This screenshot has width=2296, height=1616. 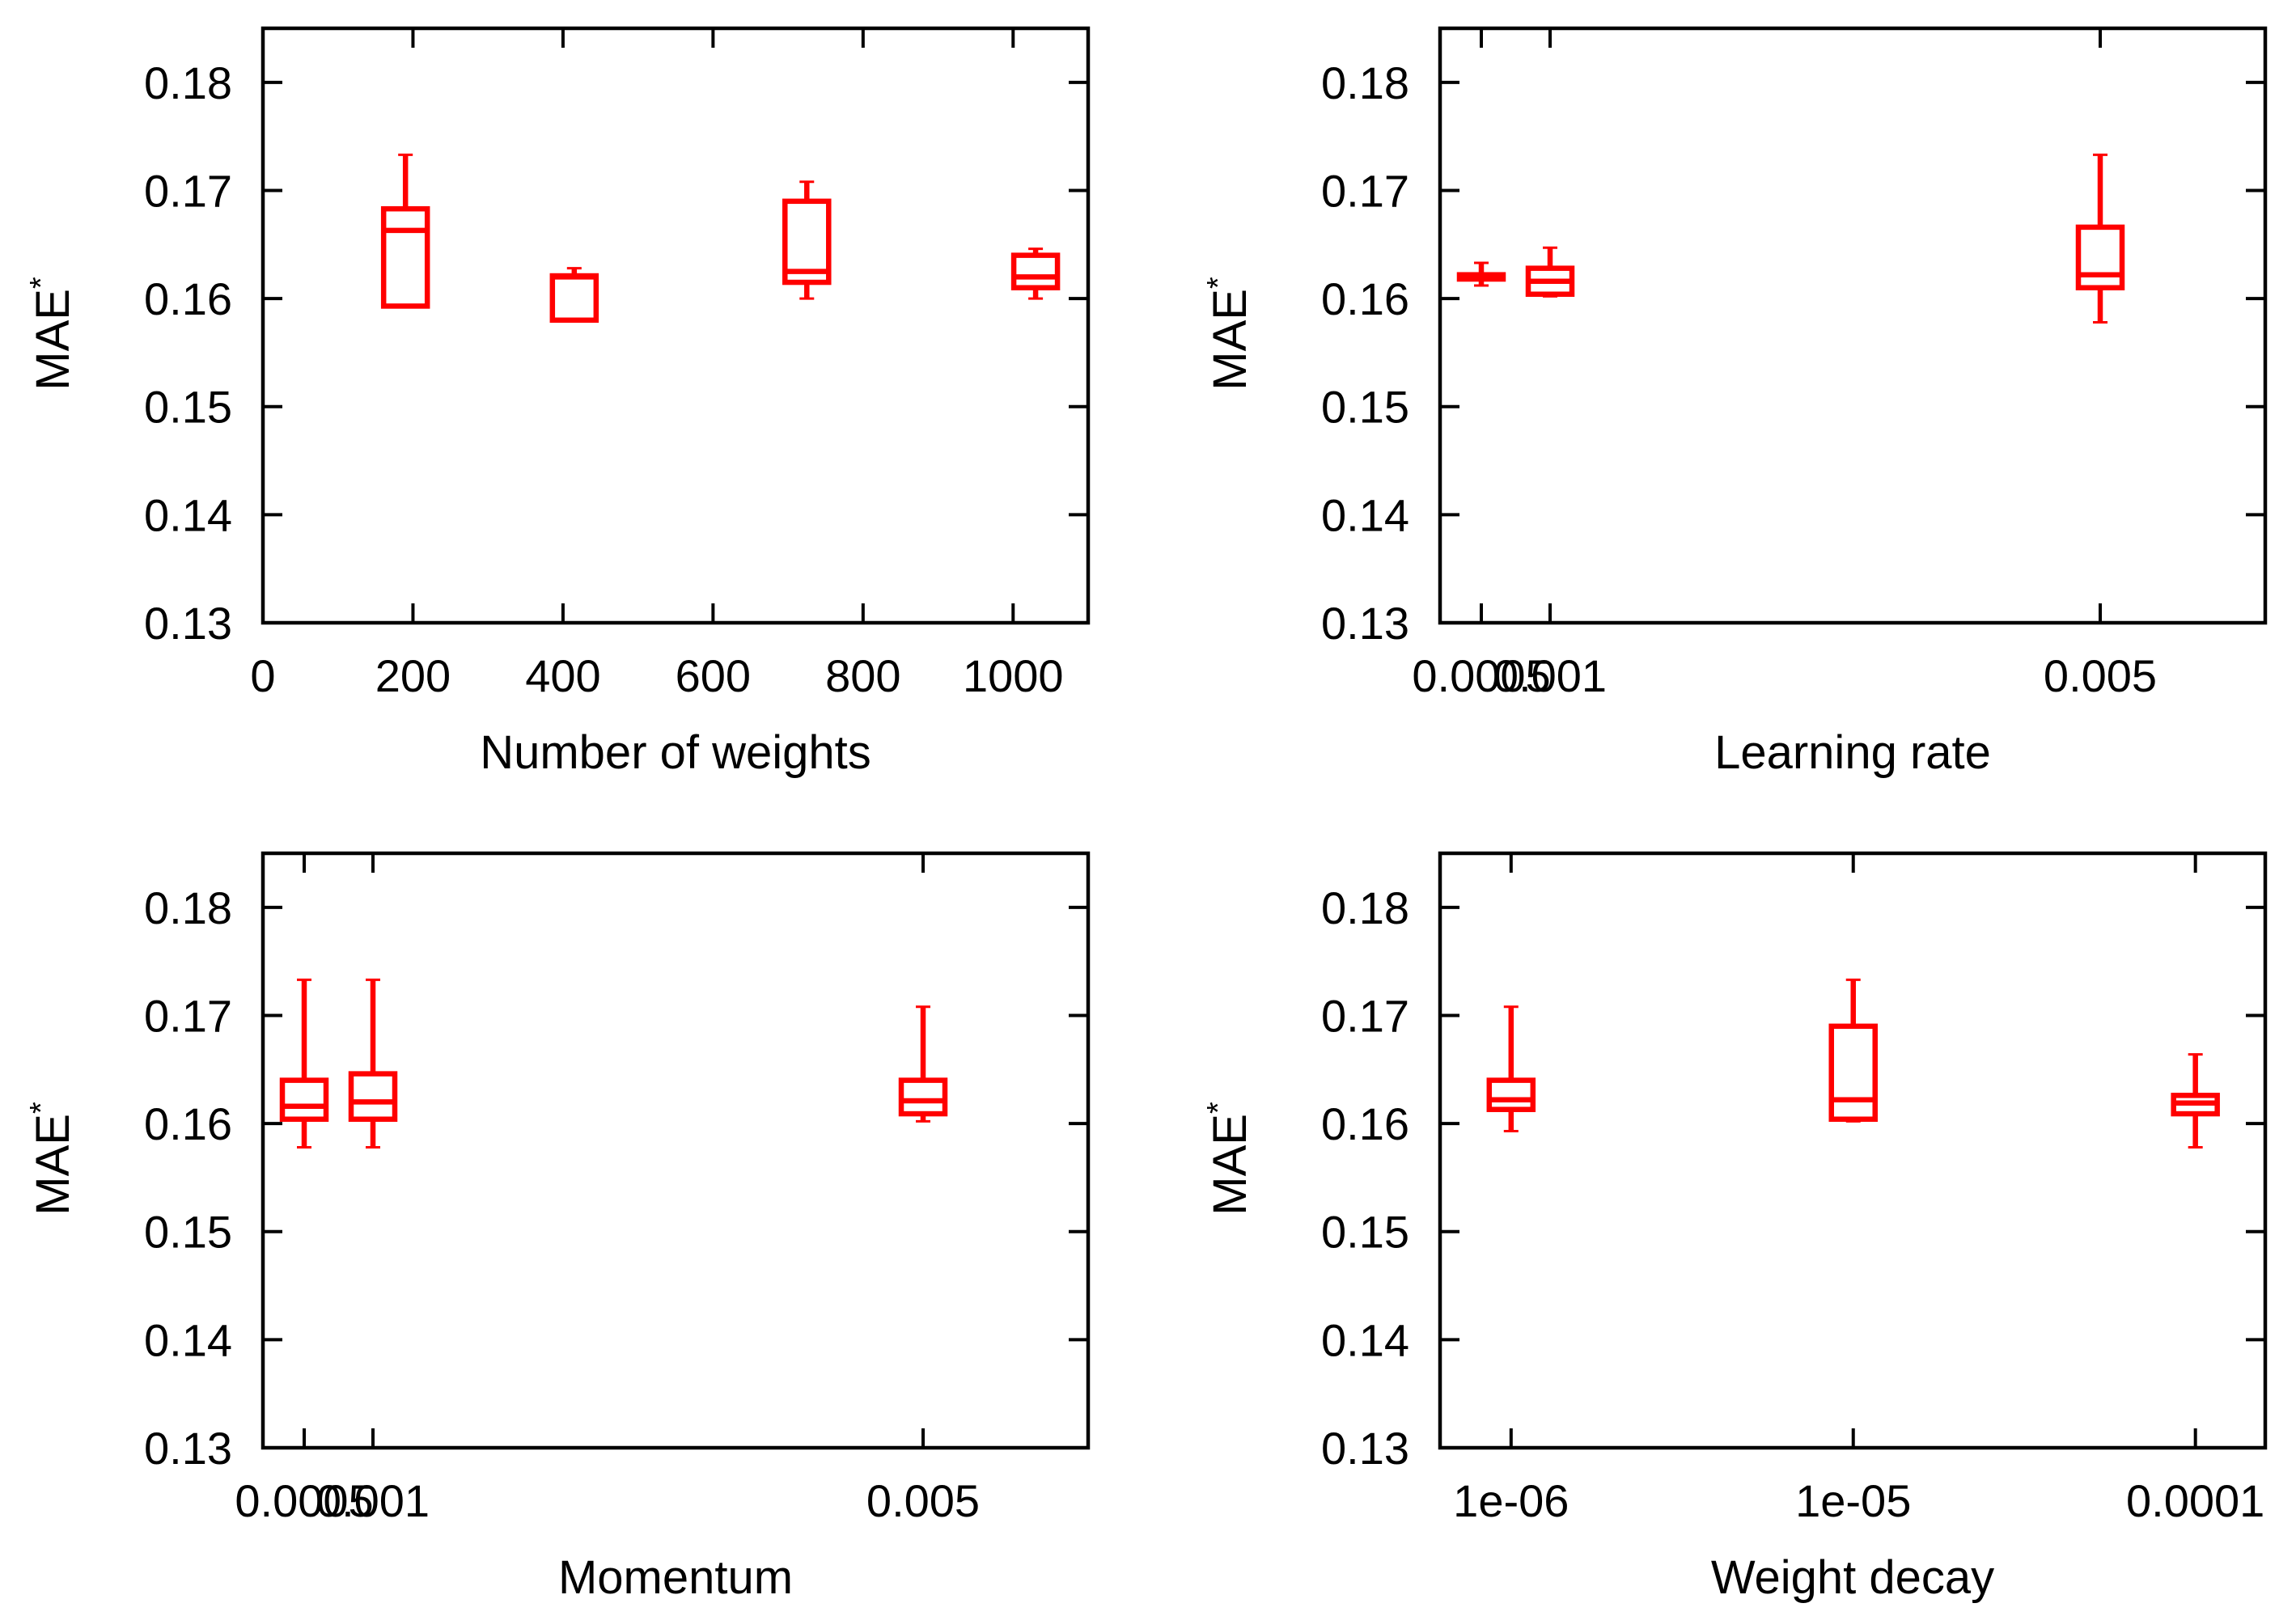 I want to click on panel-1-box-3-iqr, so click(x=807, y=242).